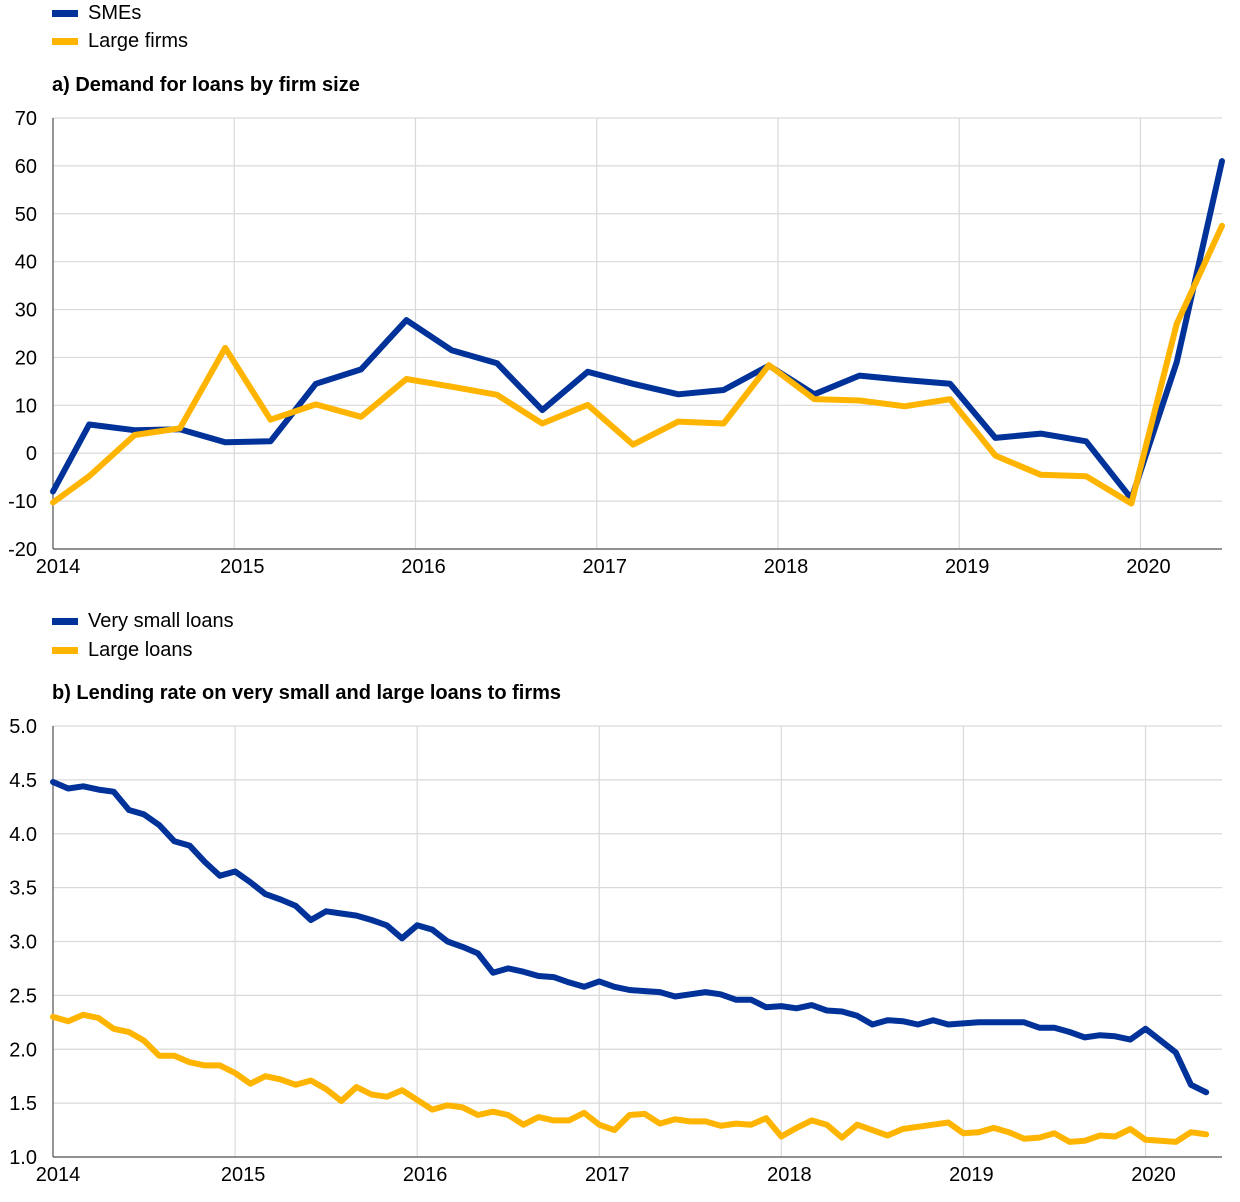 The image size is (1240, 1202). What do you see at coordinates (23, 1158) in the screenshot?
I see `panel-b-y-tick-label: 1.0` at bounding box center [23, 1158].